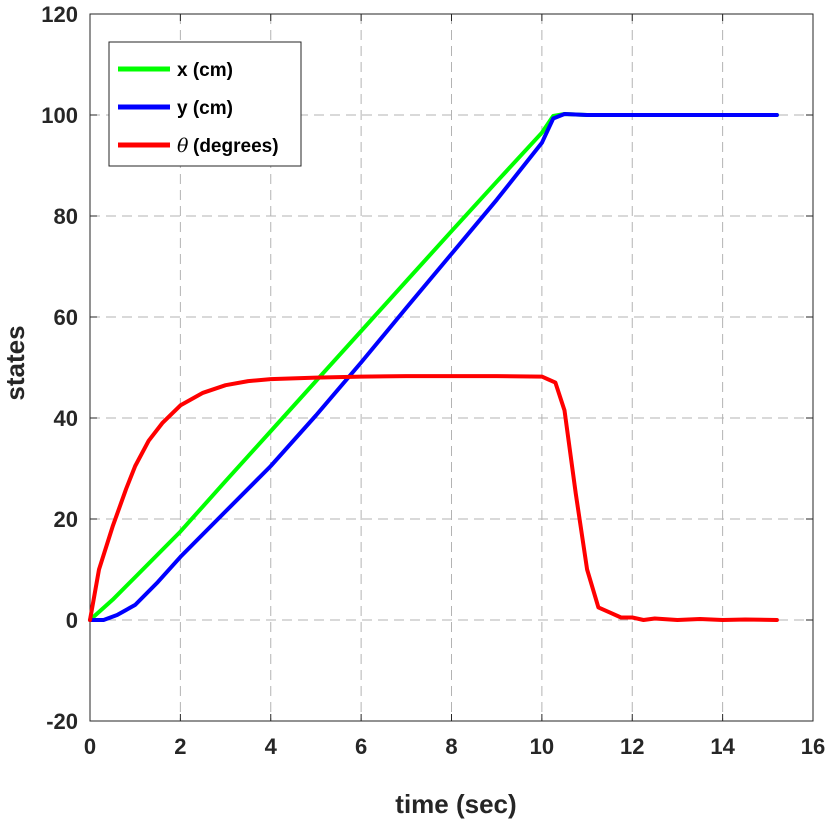 The image size is (830, 829). What do you see at coordinates (451, 746) in the screenshot?
I see `x-tick-label: 8` at bounding box center [451, 746].